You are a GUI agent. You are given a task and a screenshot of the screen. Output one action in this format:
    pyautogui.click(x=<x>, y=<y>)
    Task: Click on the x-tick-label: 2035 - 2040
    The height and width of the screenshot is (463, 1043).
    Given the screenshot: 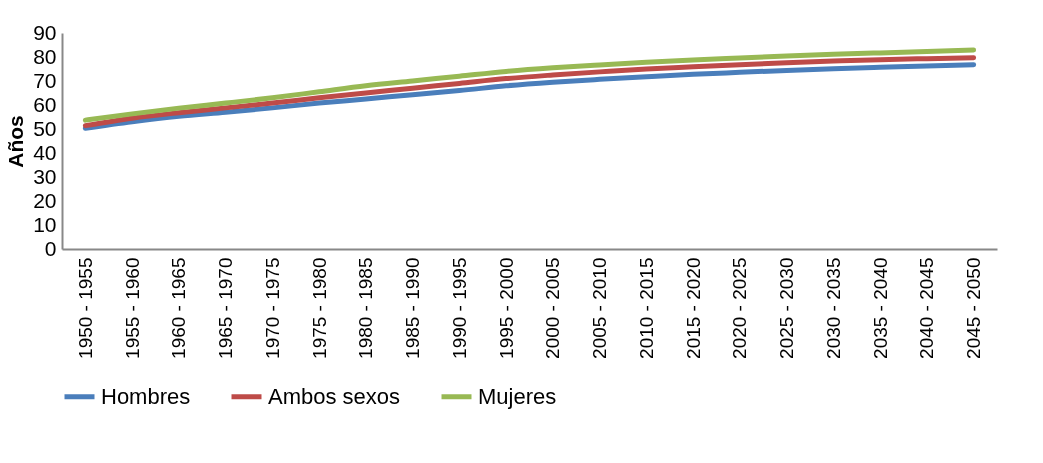 What is the action you would take?
    pyautogui.click(x=880, y=308)
    